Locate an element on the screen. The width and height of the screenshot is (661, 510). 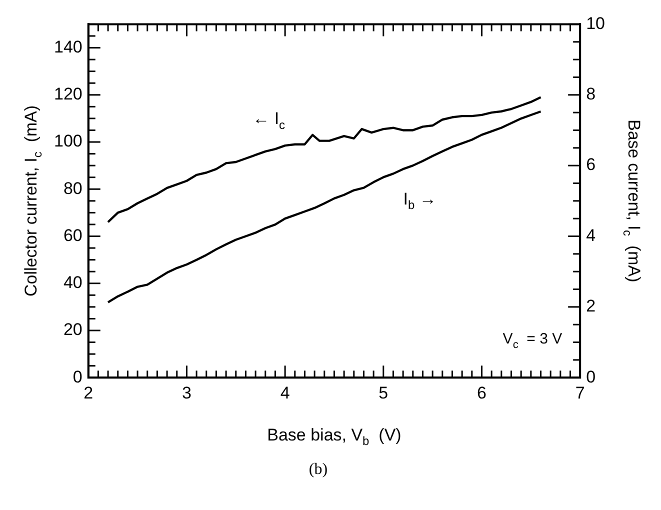
x-tick-label: 5 is located at coordinates (383, 392).